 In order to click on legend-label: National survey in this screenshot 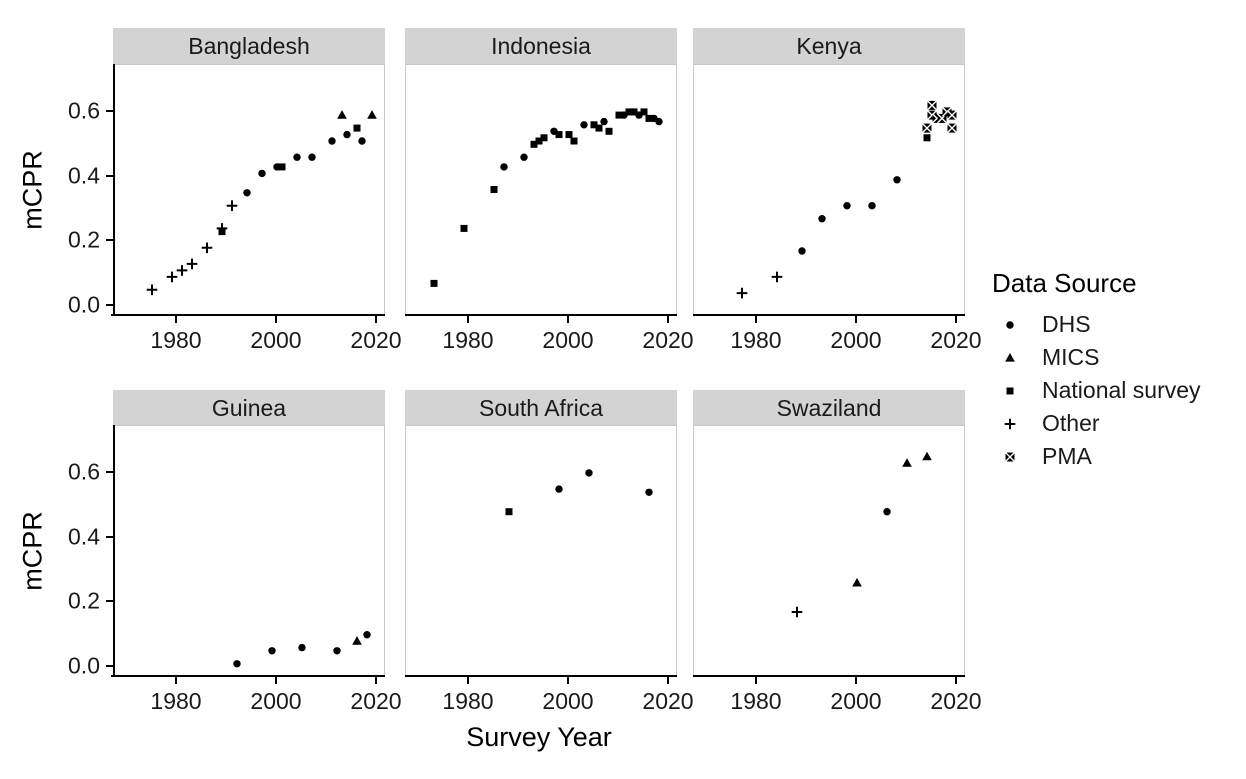, I will do `click(1121, 390)`.